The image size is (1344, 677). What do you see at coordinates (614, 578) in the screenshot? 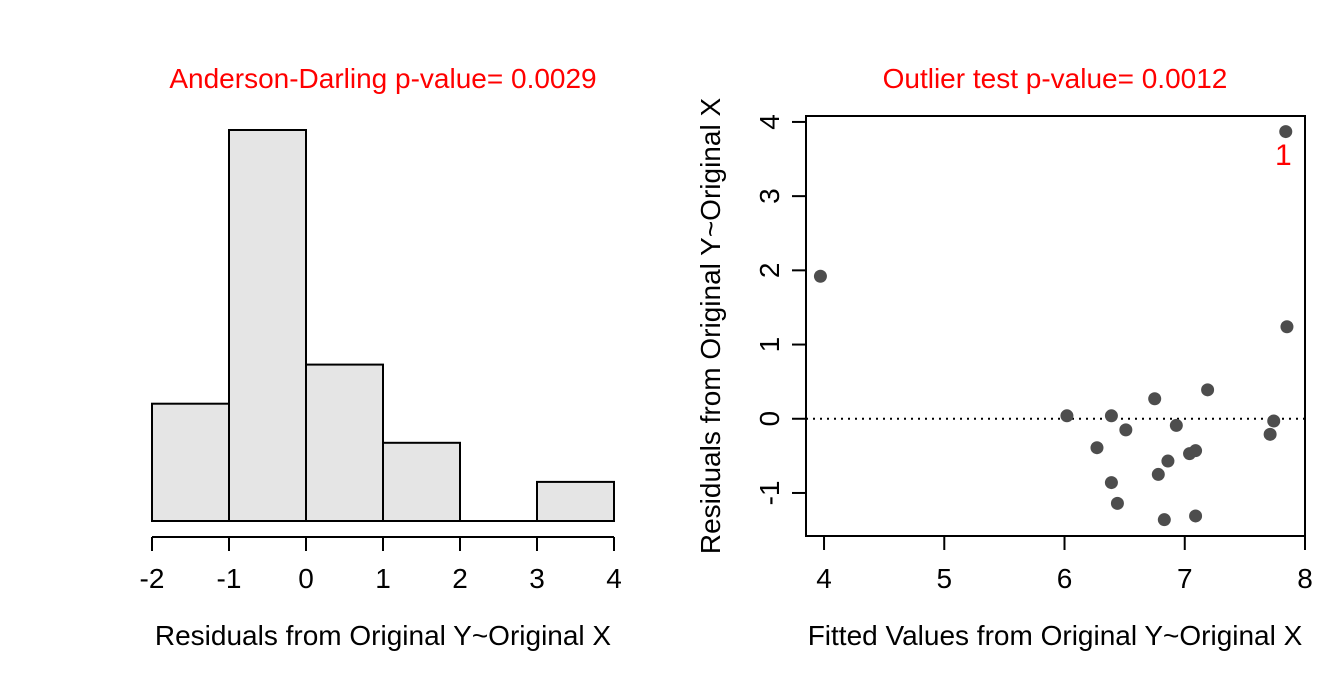
I see `histogram-x-tick-label: 4` at bounding box center [614, 578].